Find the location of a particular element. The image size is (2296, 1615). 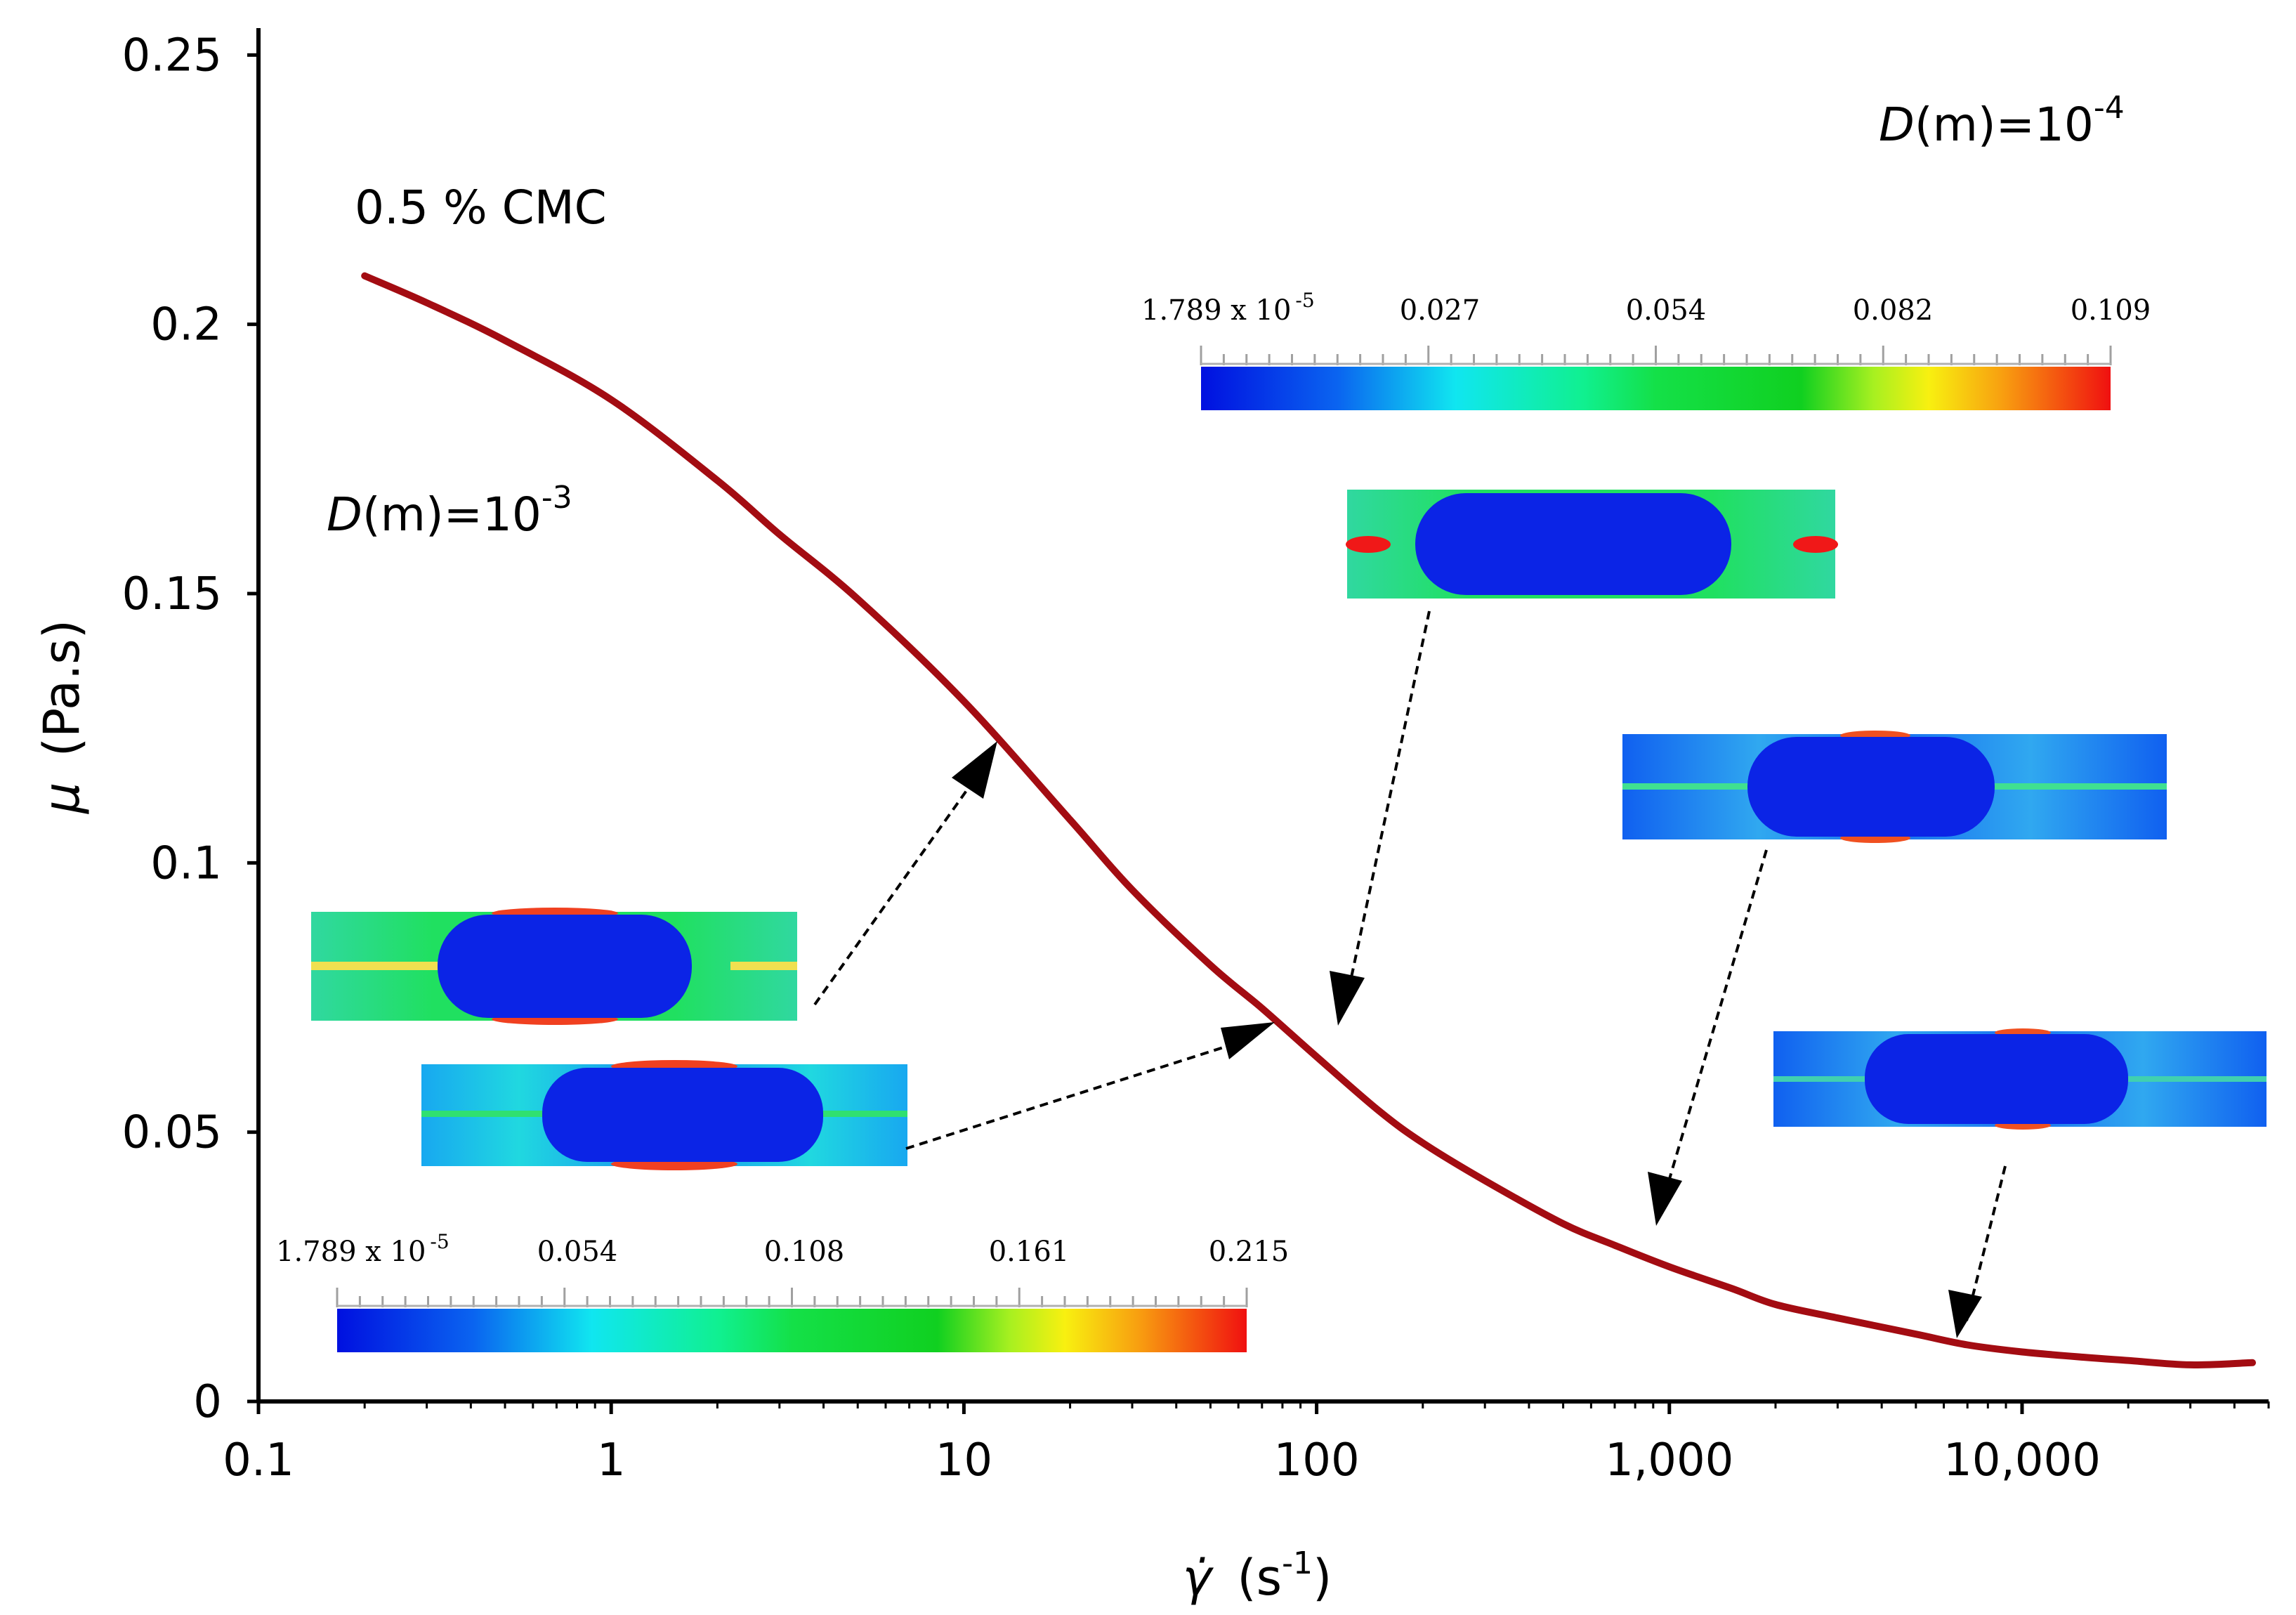

x-tick-label: 1,000 is located at coordinates (1669, 1460).